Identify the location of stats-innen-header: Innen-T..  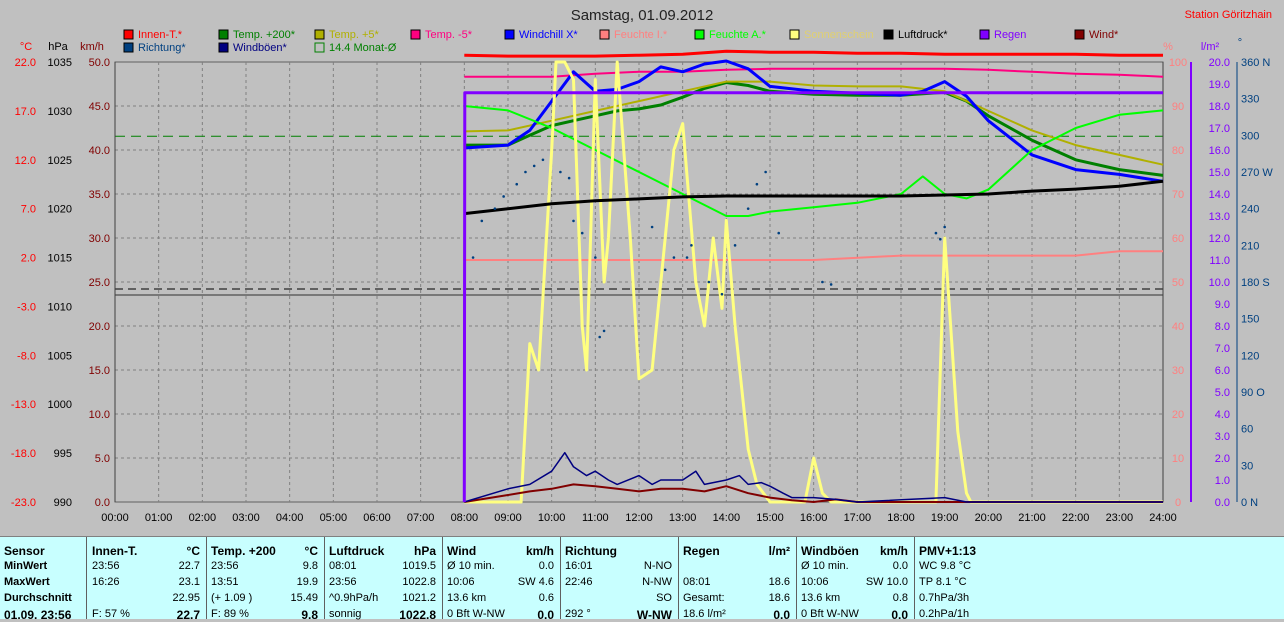
(115, 551).